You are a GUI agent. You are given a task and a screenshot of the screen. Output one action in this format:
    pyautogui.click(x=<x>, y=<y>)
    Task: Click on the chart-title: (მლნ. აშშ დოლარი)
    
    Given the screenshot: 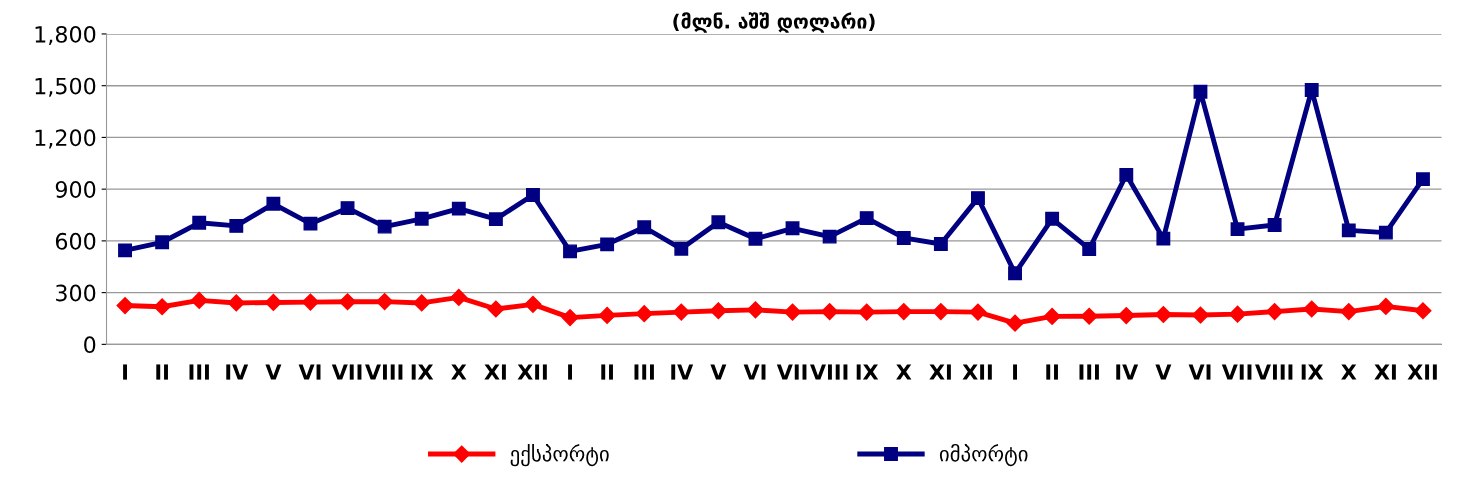 What is the action you would take?
    pyautogui.click(x=774, y=22)
    